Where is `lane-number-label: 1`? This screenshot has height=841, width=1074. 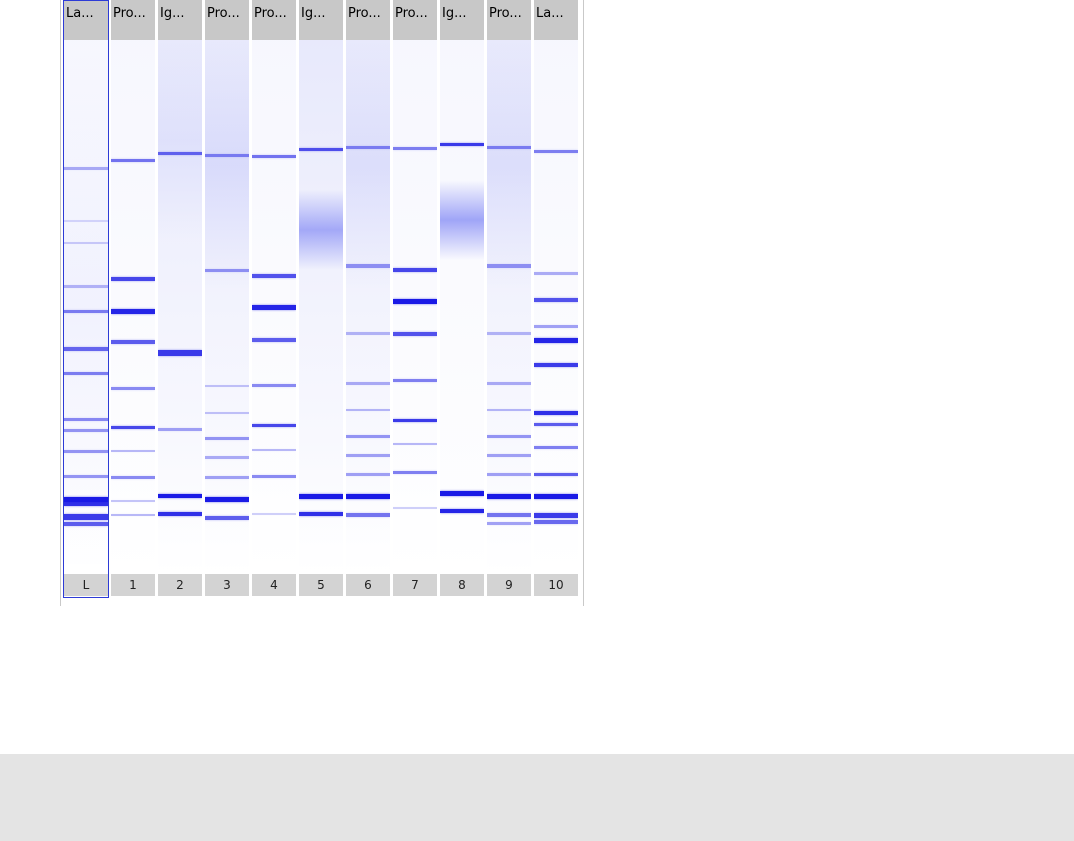 lane-number-label: 1 is located at coordinates (133, 585).